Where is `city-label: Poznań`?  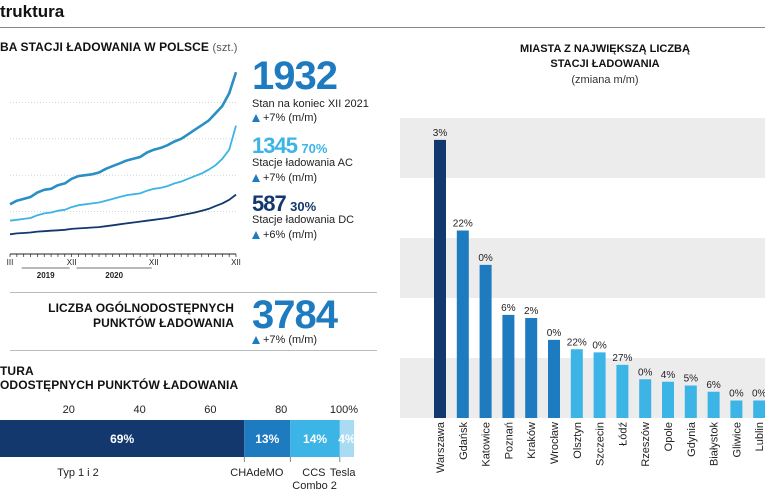
city-label: Poznań is located at coordinates (509, 440).